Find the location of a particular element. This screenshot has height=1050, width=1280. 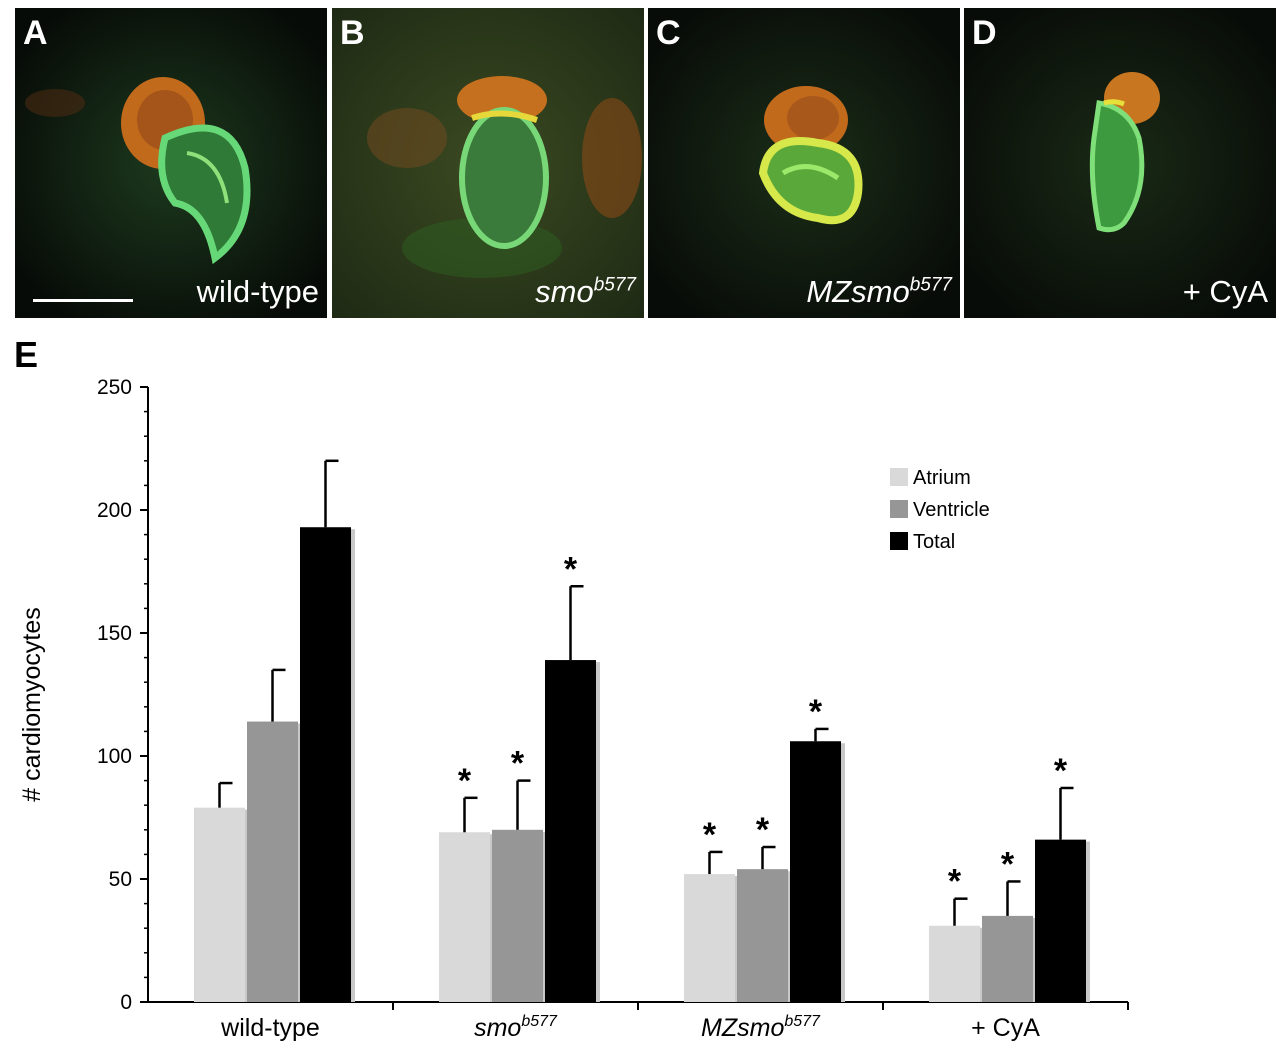

y-tick-label: 50 is located at coordinates (120, 879).